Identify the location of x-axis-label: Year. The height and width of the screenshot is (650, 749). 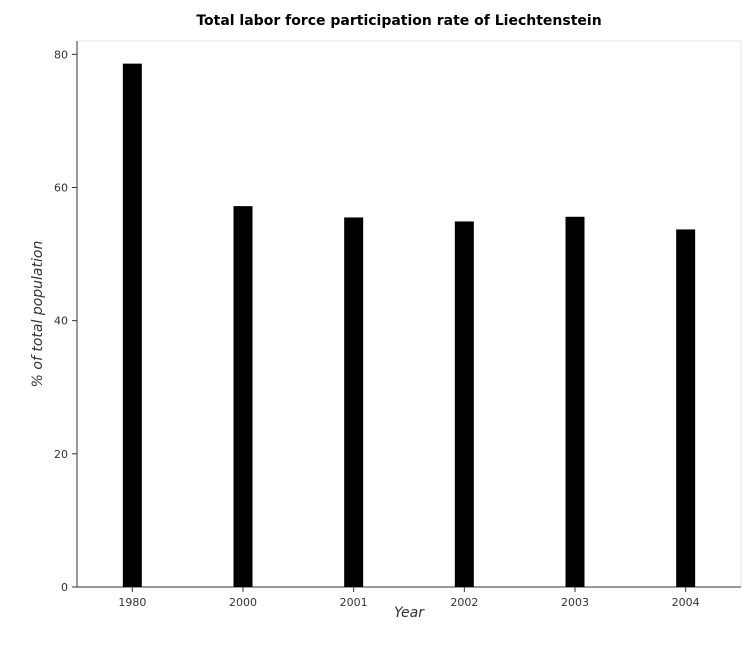
(409, 613).